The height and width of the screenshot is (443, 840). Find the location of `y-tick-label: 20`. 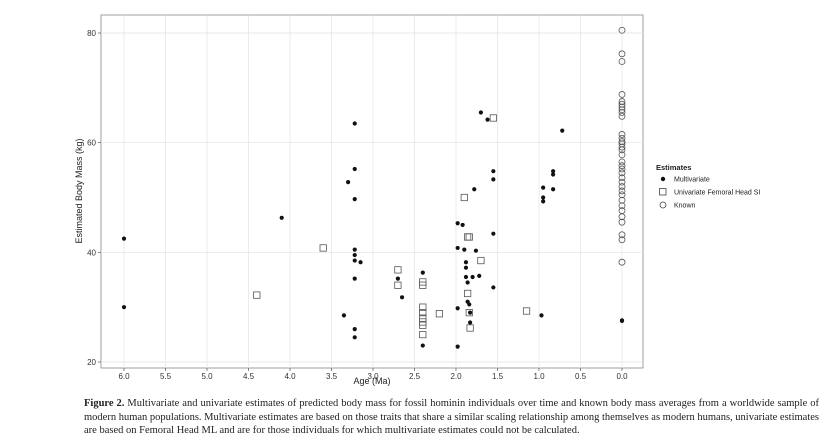

y-tick-label: 20 is located at coordinates (91, 362).